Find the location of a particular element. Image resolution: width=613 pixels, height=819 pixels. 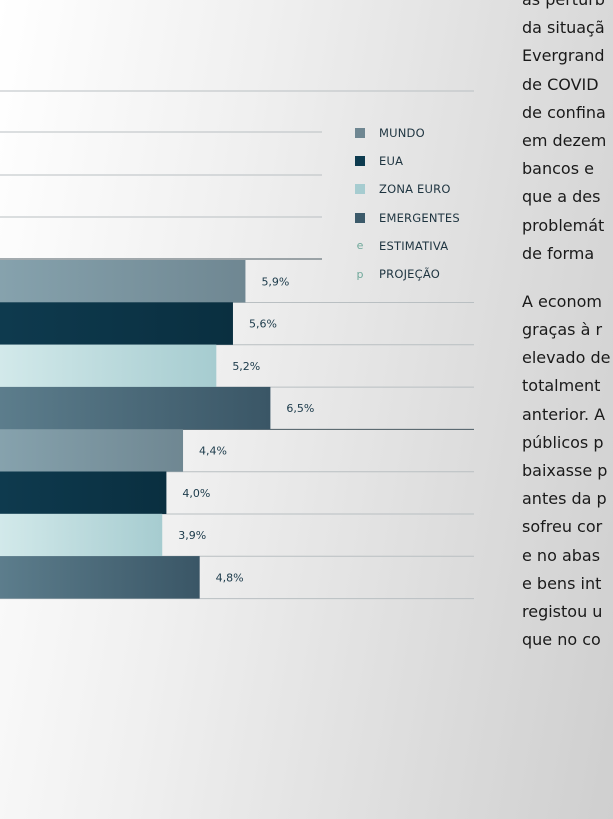

text-line: que no co is located at coordinates (561, 640).